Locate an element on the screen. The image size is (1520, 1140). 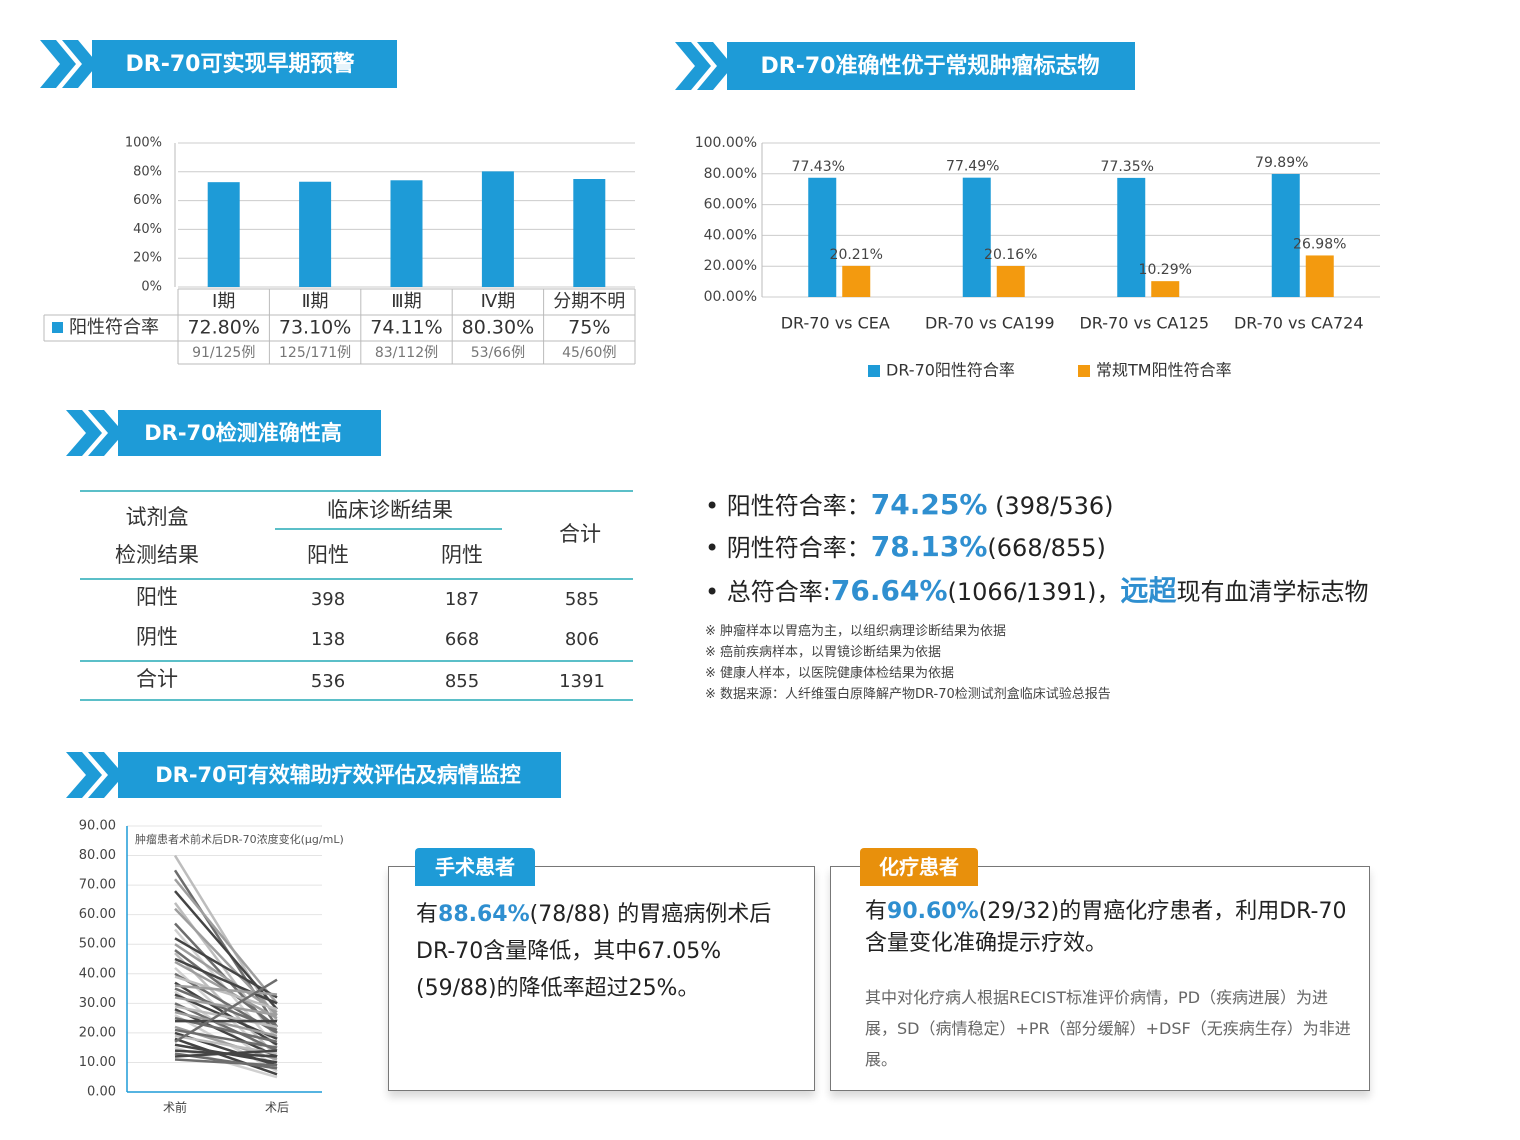
x-tick-label: DR-70 vs CA199 is located at coordinates (990, 323).